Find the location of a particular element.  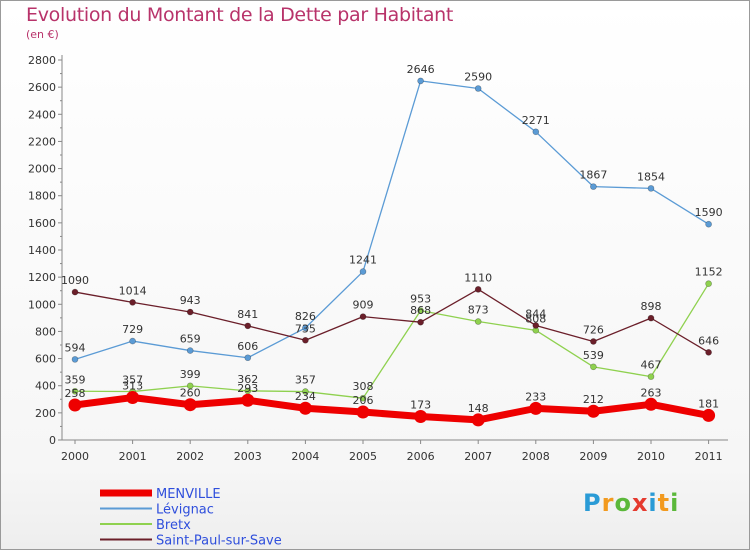

data-label: 1152 is located at coordinates (709, 272).